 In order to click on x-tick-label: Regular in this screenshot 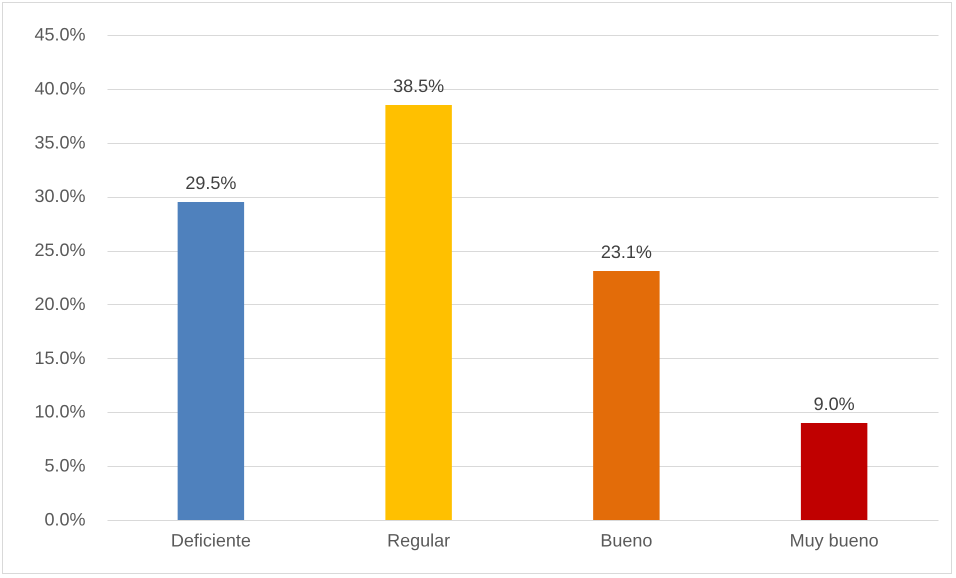, I will do `click(418, 540)`.